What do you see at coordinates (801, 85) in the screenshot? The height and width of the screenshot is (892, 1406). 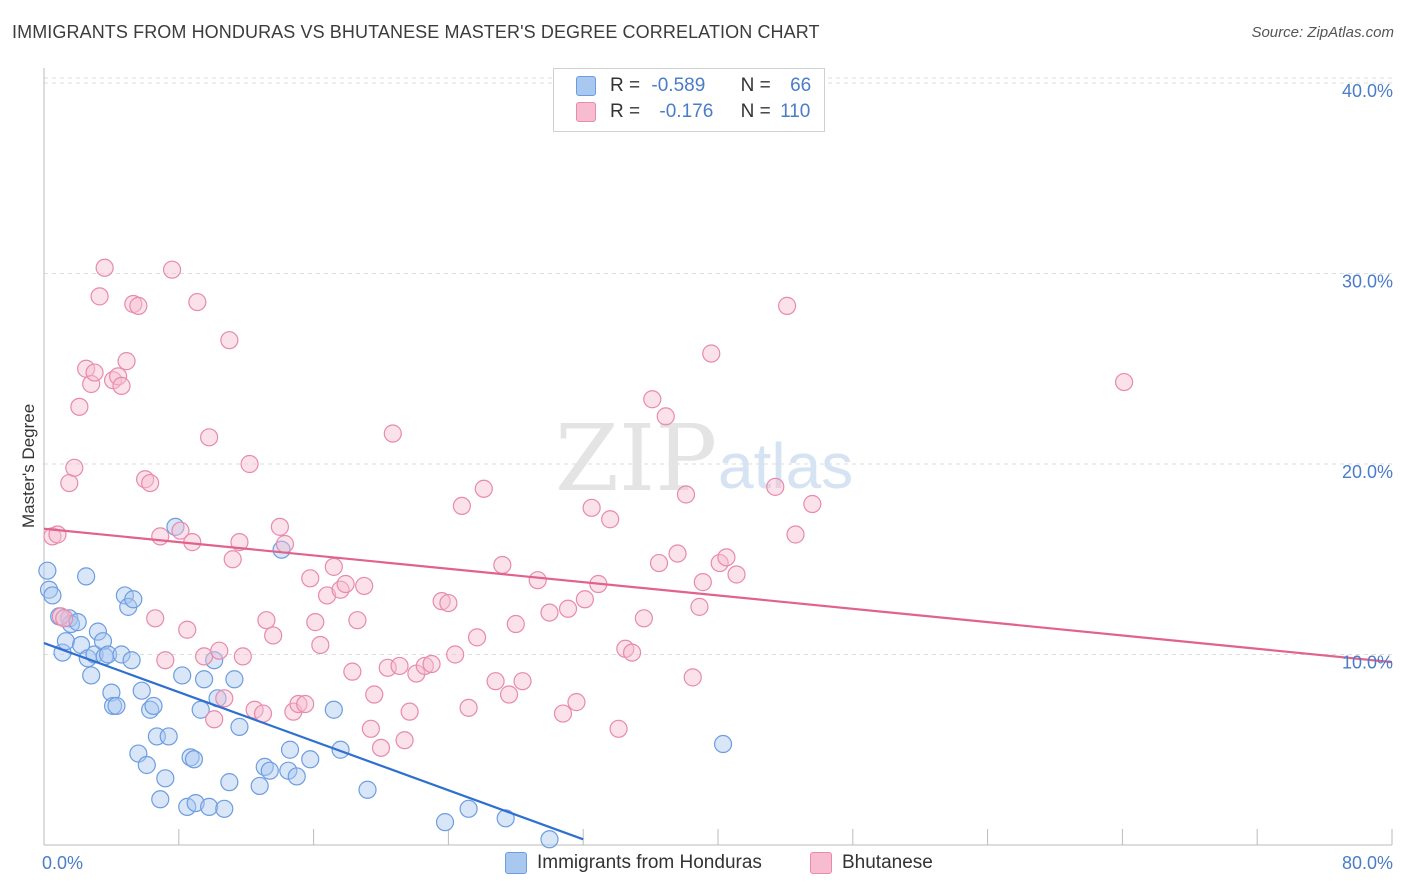 I see `legend-n-value: 66` at bounding box center [801, 85].